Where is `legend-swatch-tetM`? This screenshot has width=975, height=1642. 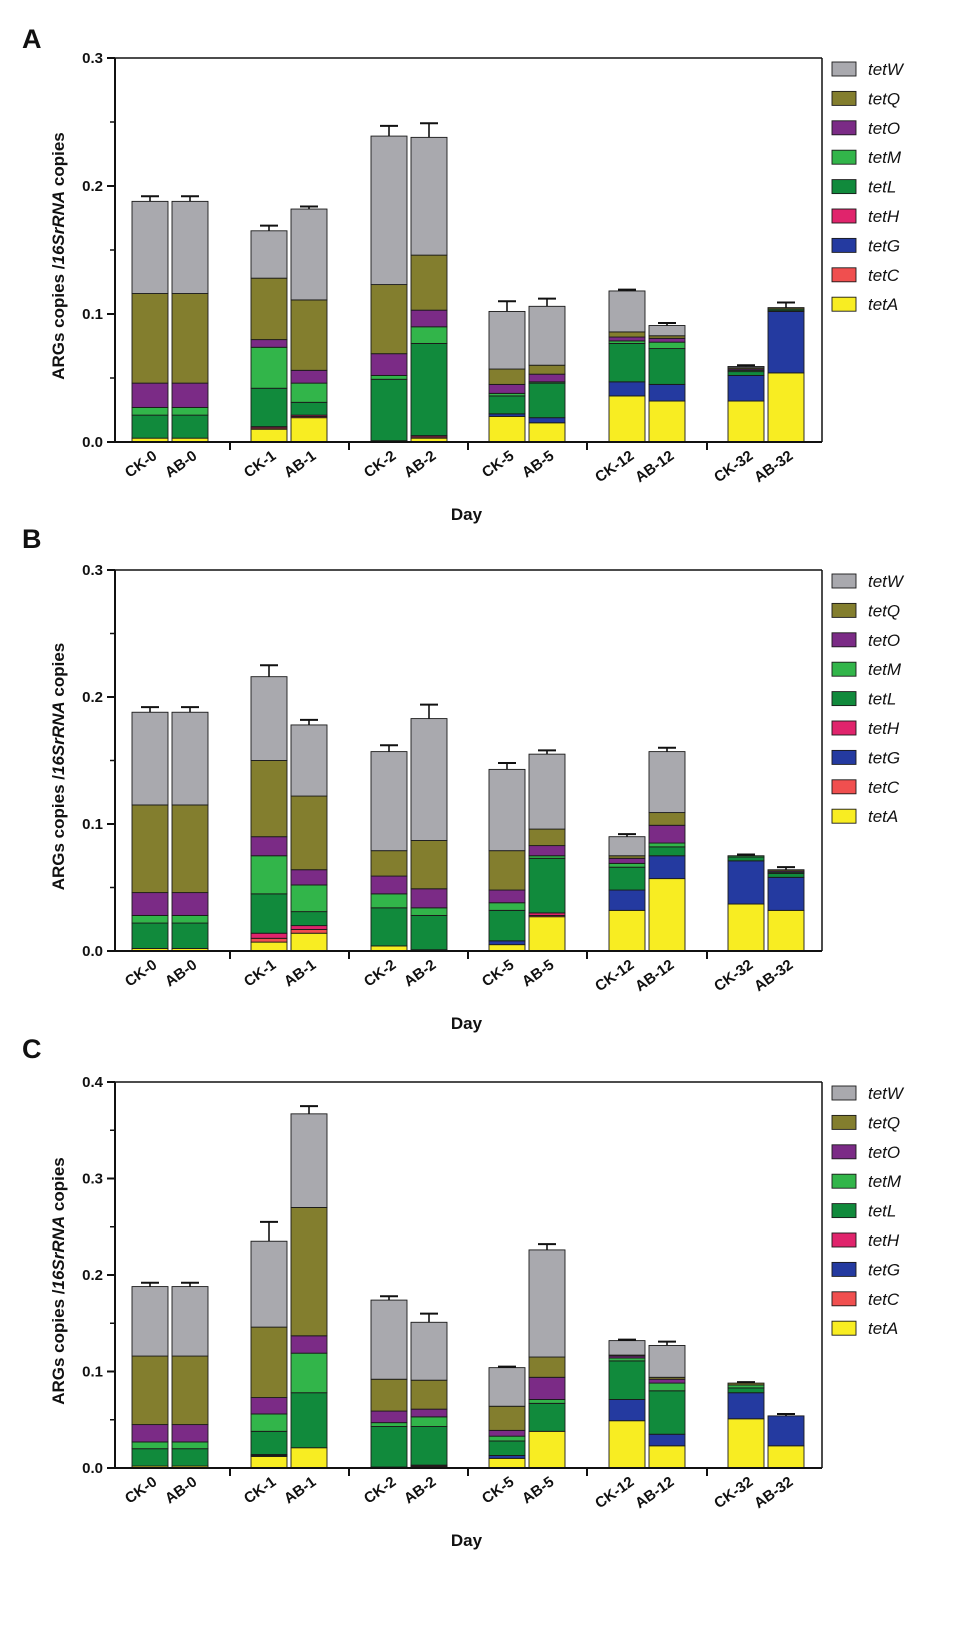
legend-swatch-tetM is located at coordinates (844, 1181).